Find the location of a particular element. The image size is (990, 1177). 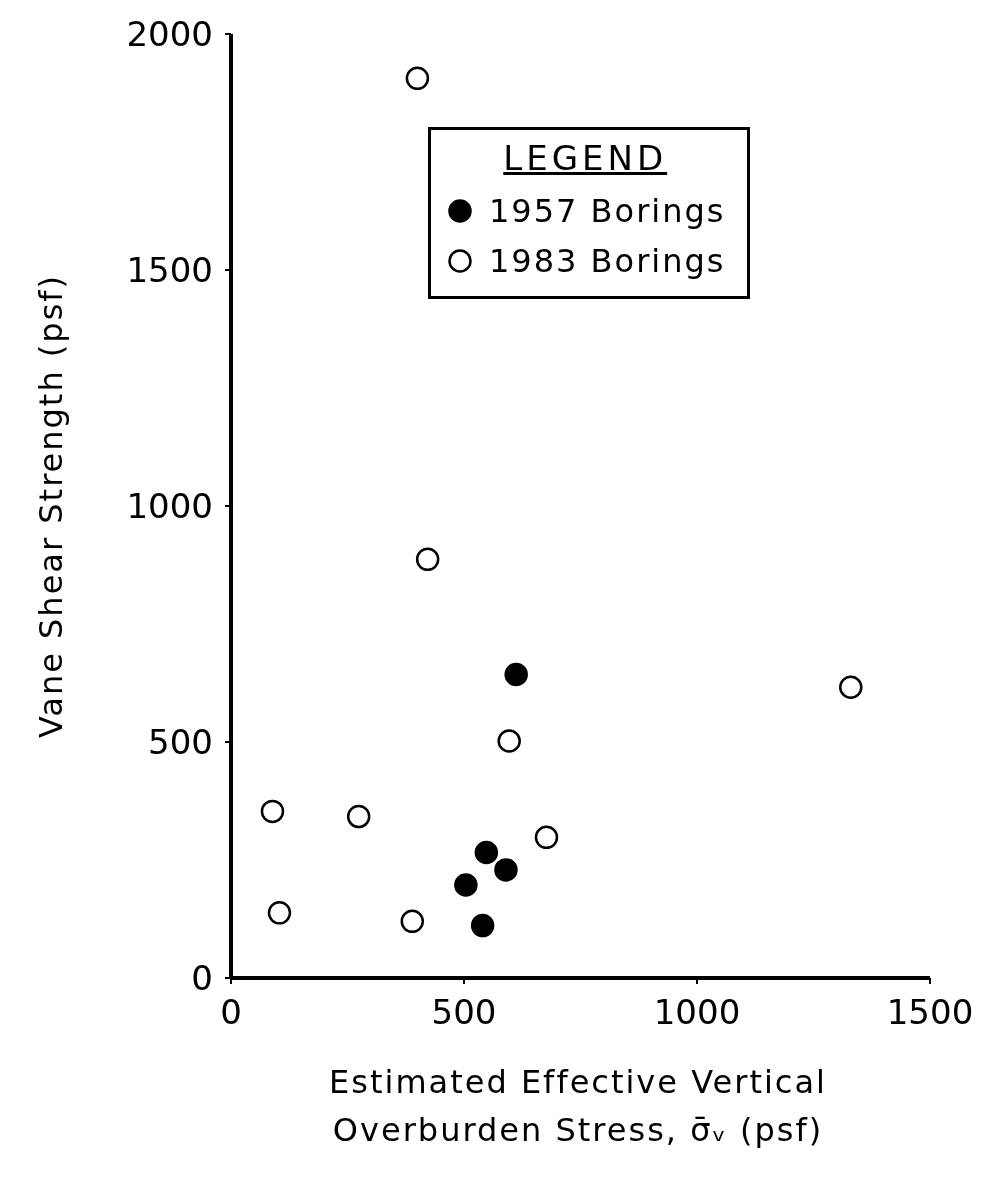

y-tick-label: 0 is located at coordinates (202, 978).